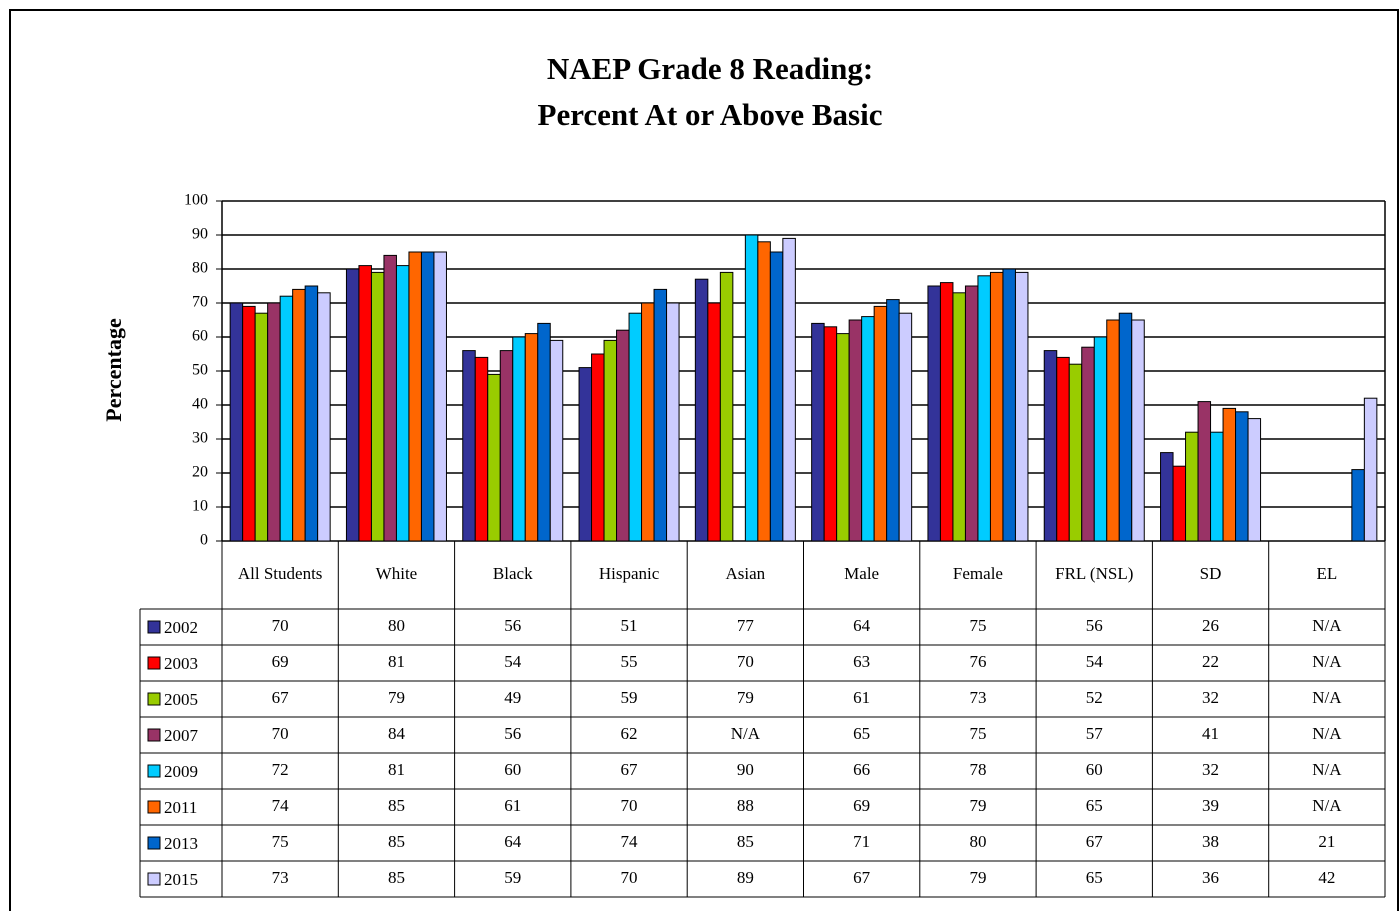 This screenshot has width=1400, height=911. What do you see at coordinates (200, 370) in the screenshot?
I see `y-tick-label: 50` at bounding box center [200, 370].